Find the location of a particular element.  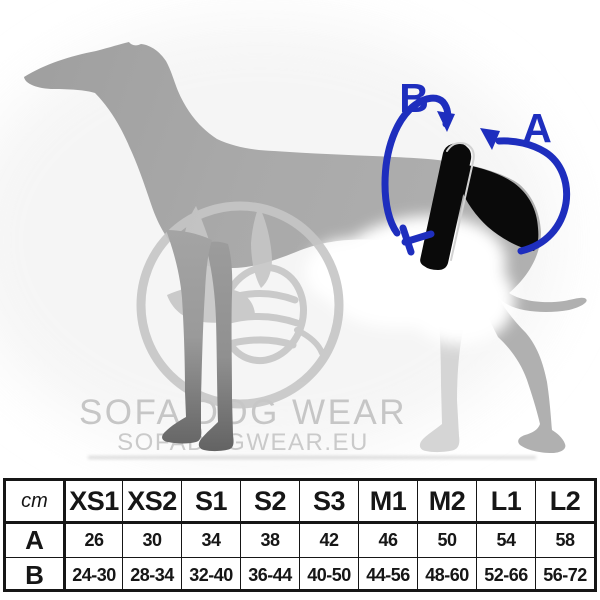

size-header-cell: S2 is located at coordinates (269, 501).